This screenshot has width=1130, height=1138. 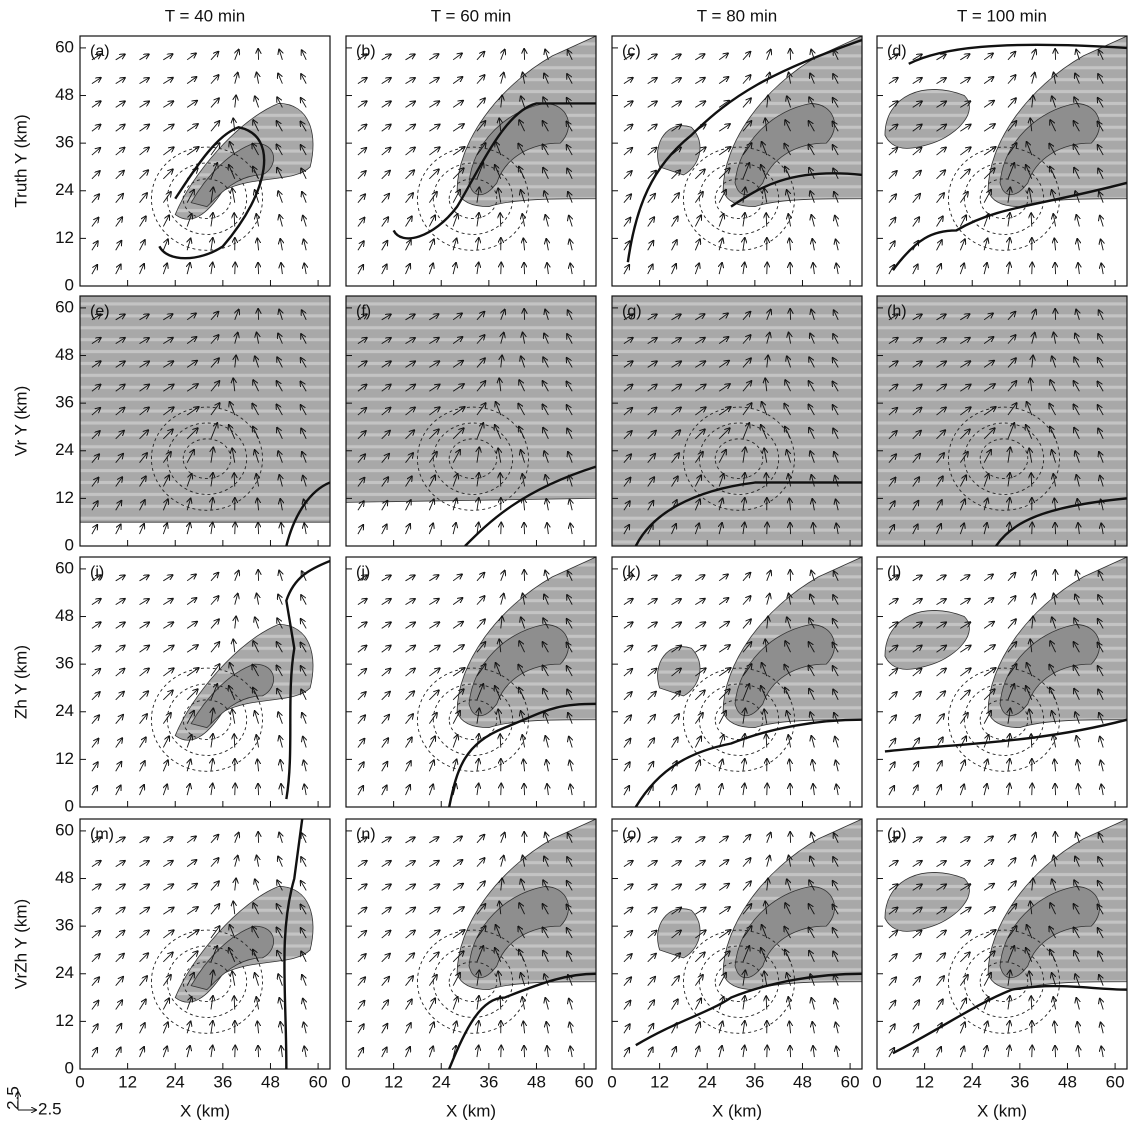 What do you see at coordinates (972, 1081) in the screenshot?
I see `x-tick-label: 24` at bounding box center [972, 1081].